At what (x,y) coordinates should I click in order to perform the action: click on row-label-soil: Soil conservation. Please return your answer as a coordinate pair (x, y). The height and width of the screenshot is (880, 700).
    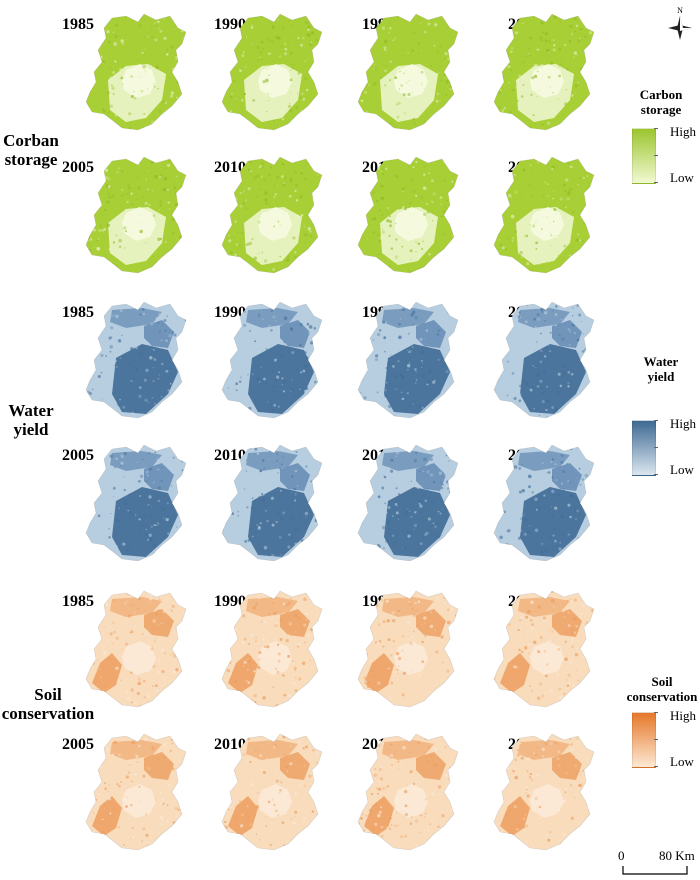
    Looking at the image, I should click on (48, 704).